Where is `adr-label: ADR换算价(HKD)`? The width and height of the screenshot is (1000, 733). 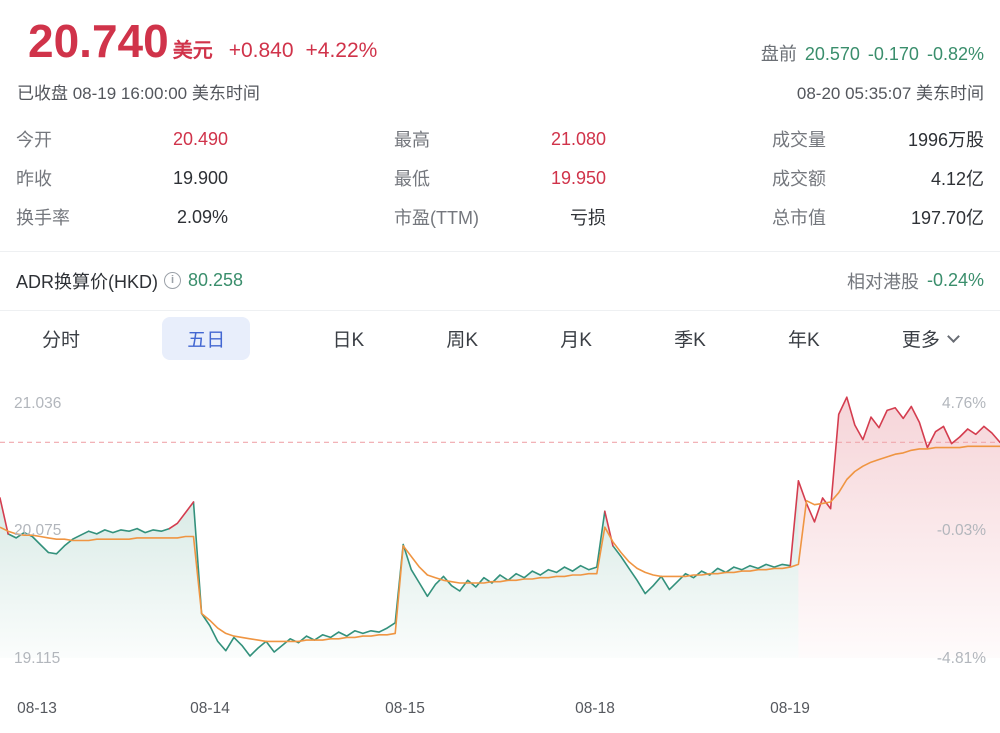 adr-label: ADR换算价(HKD) is located at coordinates (87, 281).